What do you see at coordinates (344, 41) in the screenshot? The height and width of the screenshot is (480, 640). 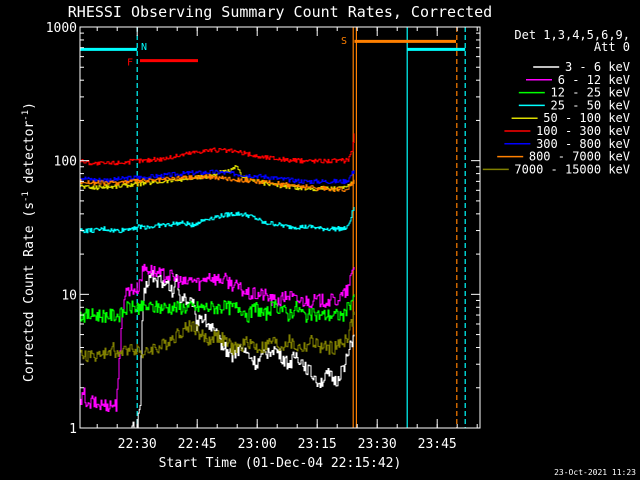 I see `flag-label-s: S` at bounding box center [344, 41].